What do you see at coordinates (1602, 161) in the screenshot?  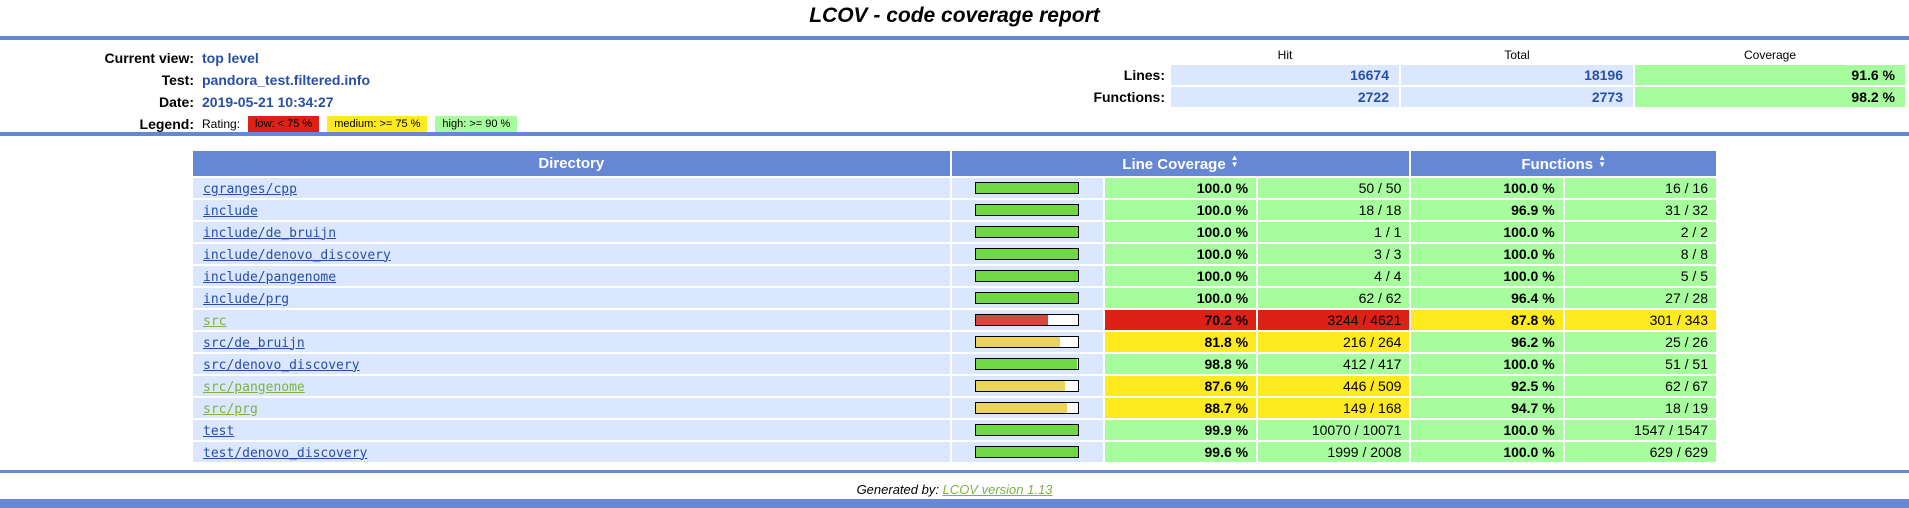 I see `functions-sort-icon: ▲ ▼` at bounding box center [1602, 161].